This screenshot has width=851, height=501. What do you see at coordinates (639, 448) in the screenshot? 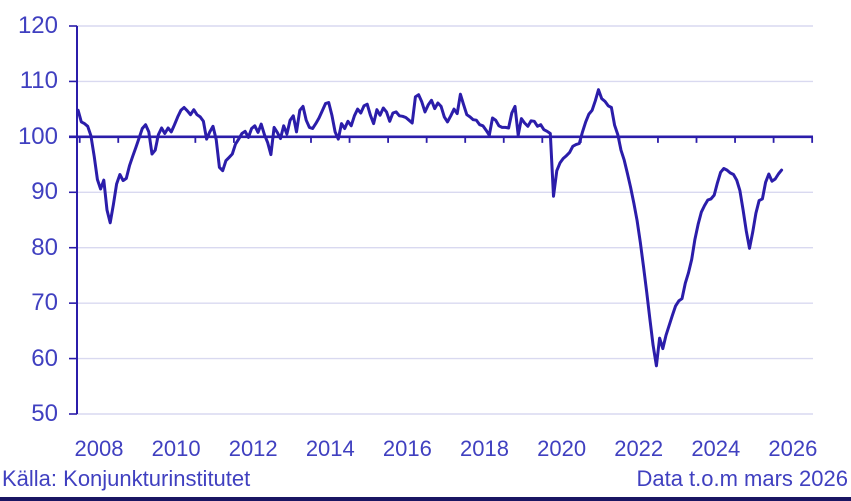
I see `x-tick-label-2022: 2022` at bounding box center [639, 448].